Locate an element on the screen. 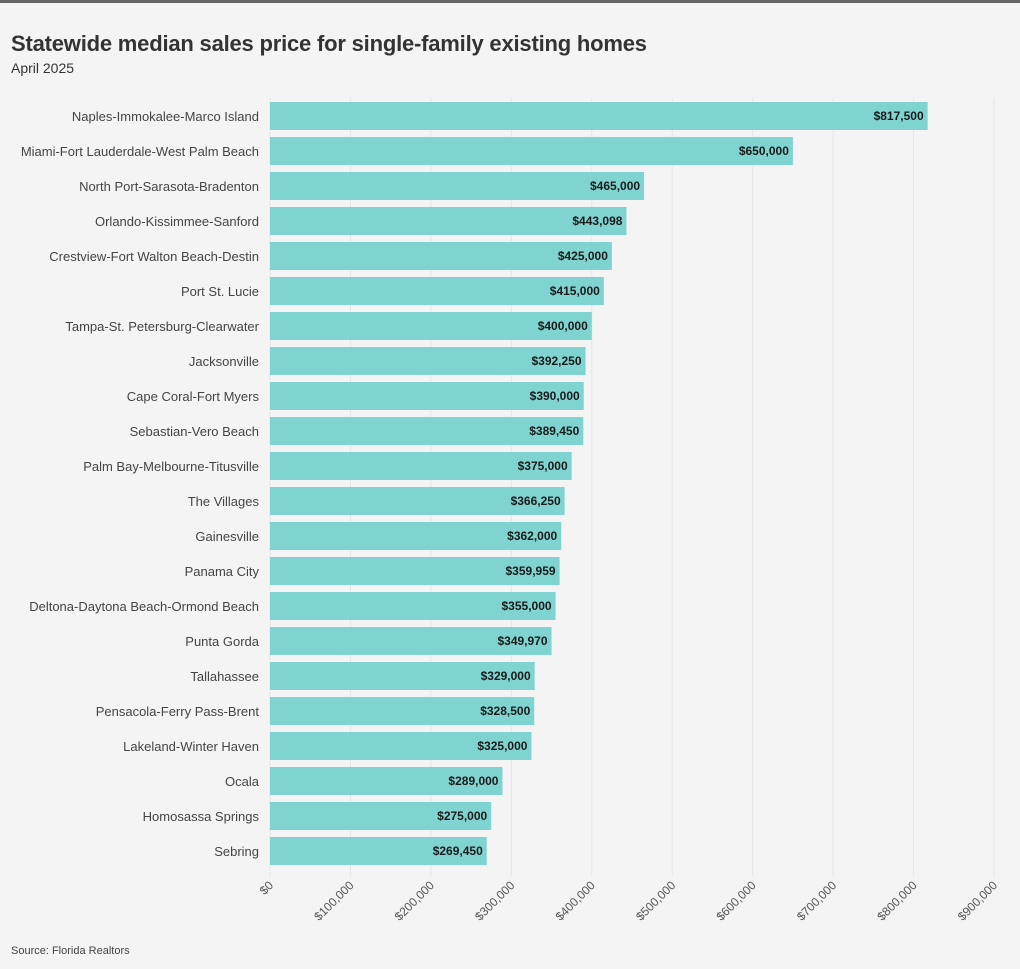 This screenshot has height=969, width=1020. category-label: Palm Bay-Melbourne-Titusville is located at coordinates (171, 466).